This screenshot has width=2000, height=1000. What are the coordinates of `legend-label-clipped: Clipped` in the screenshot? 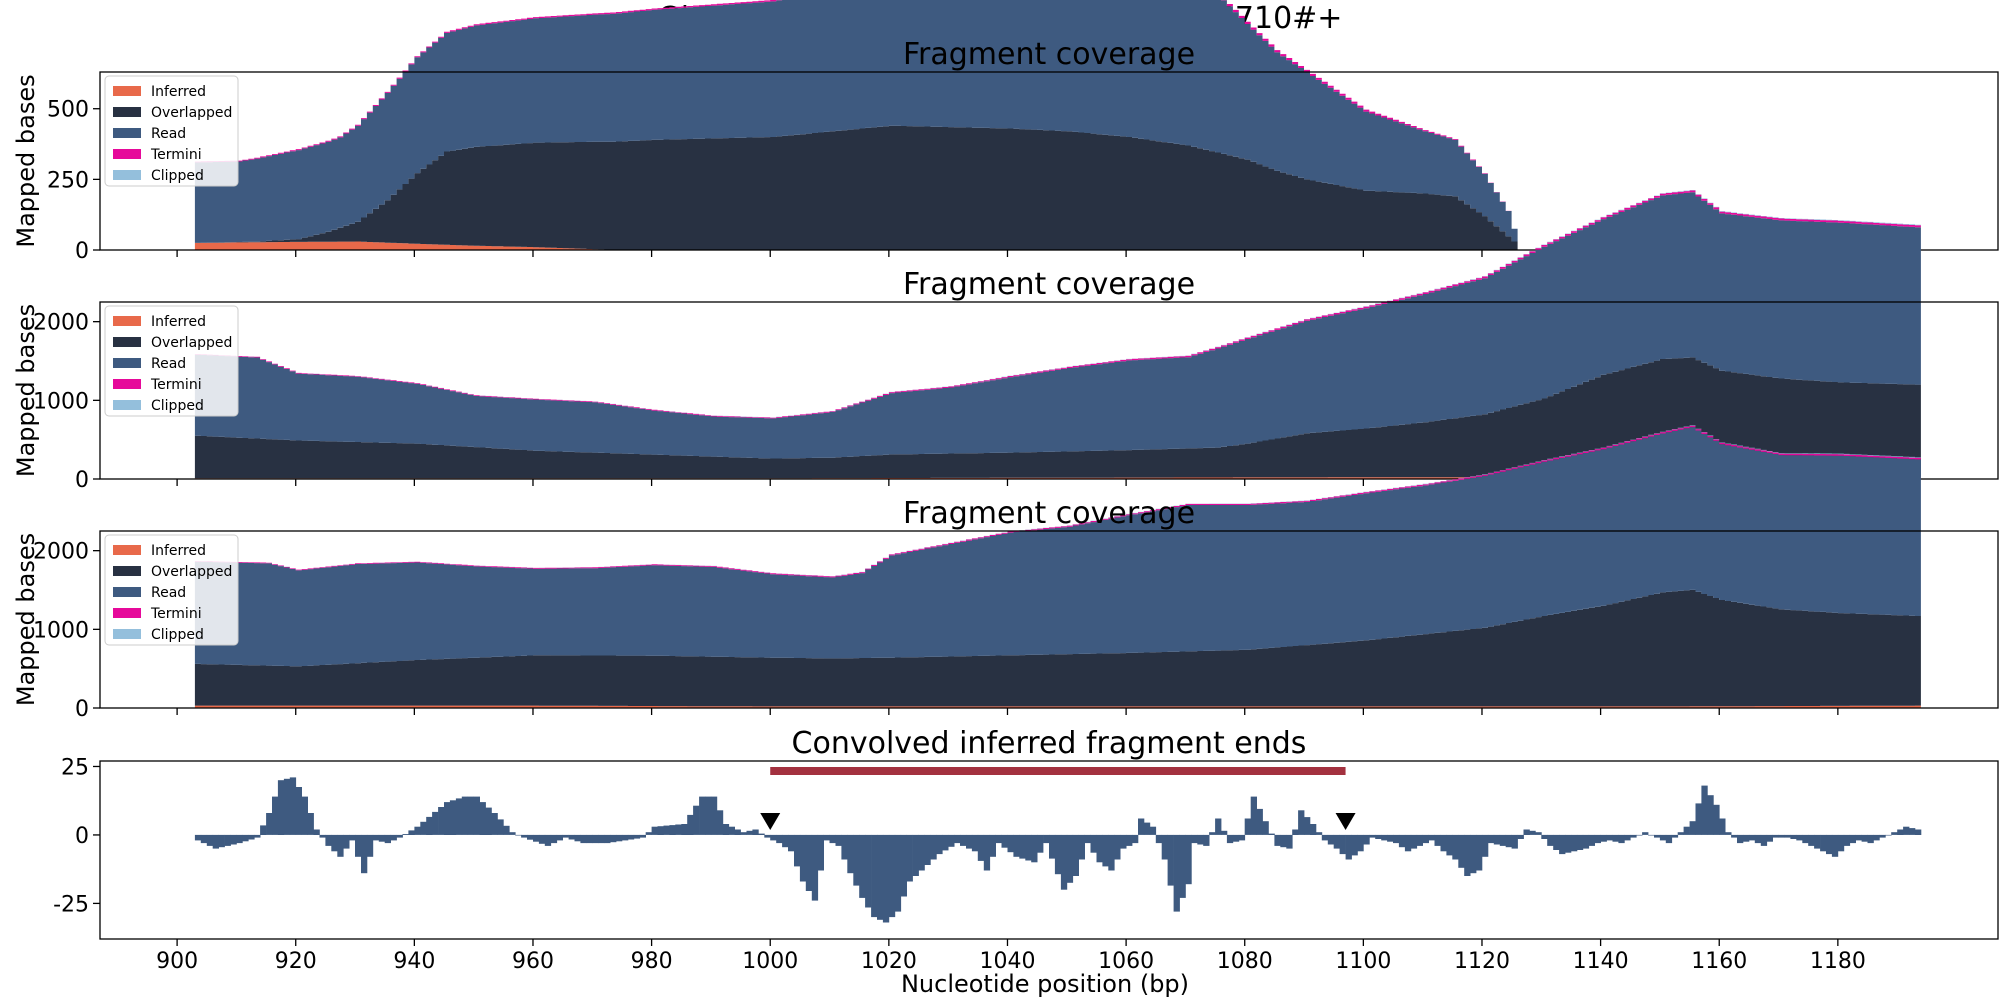 It's located at (177, 635).